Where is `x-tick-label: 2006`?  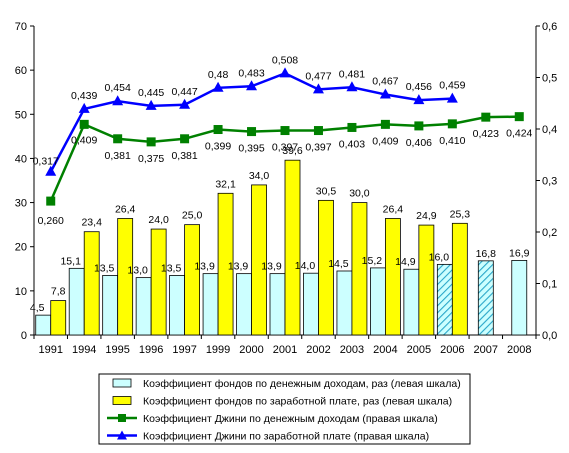
x-tick-label: 2006 is located at coordinates (452, 350).